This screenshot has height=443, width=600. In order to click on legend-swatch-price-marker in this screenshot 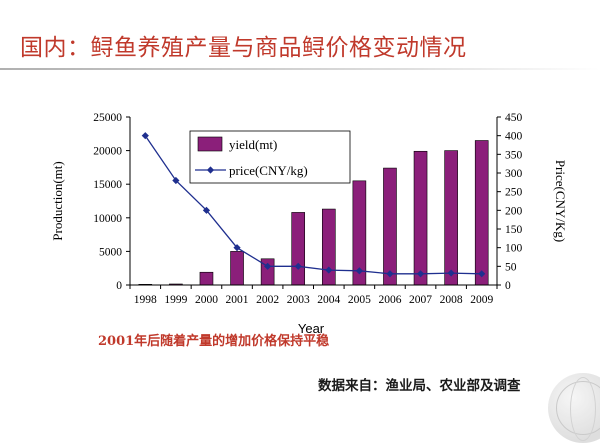, I will do `click(210, 170)`.